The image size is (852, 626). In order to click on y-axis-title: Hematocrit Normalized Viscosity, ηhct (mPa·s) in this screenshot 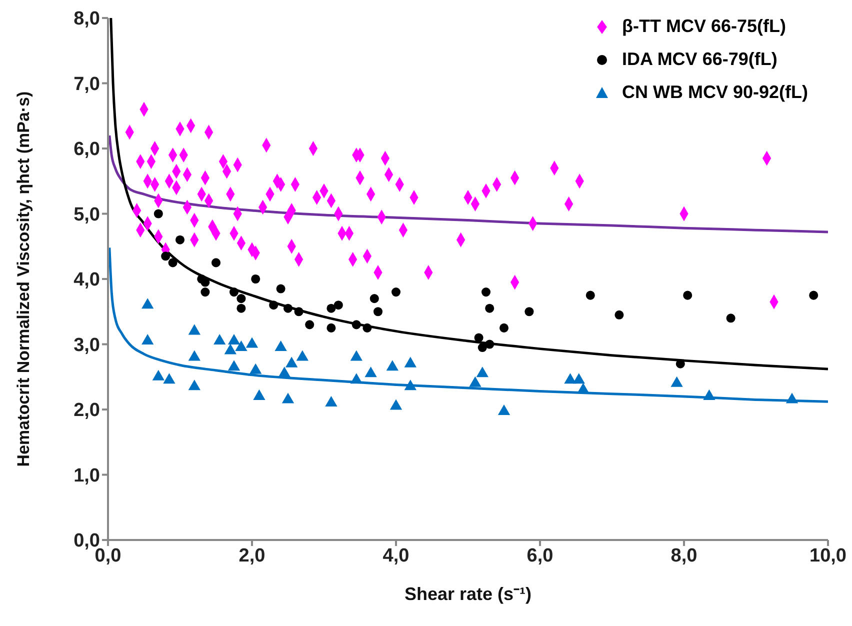, I will do `click(24, 279)`.